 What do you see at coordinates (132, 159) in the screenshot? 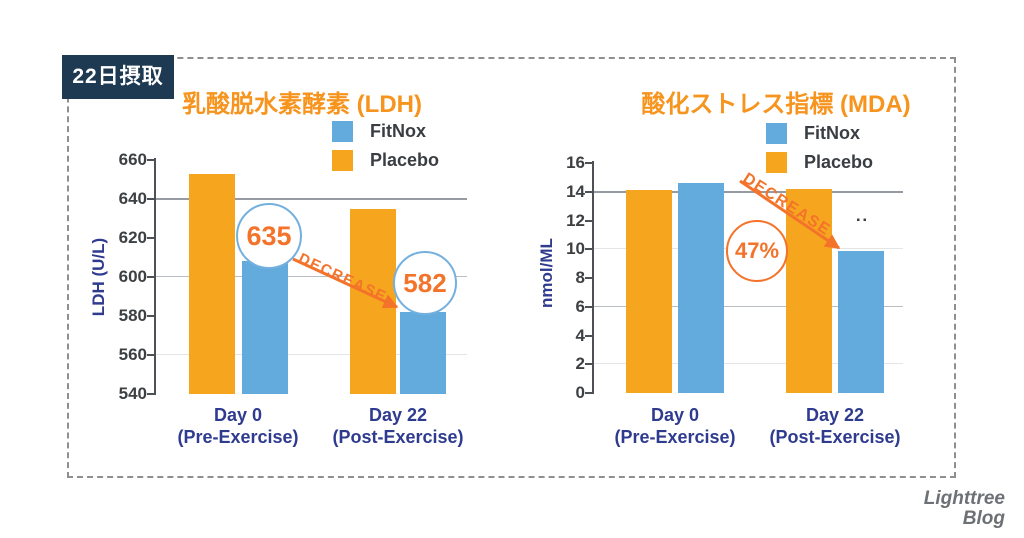
I see `y-tick-label: 660` at bounding box center [132, 159].